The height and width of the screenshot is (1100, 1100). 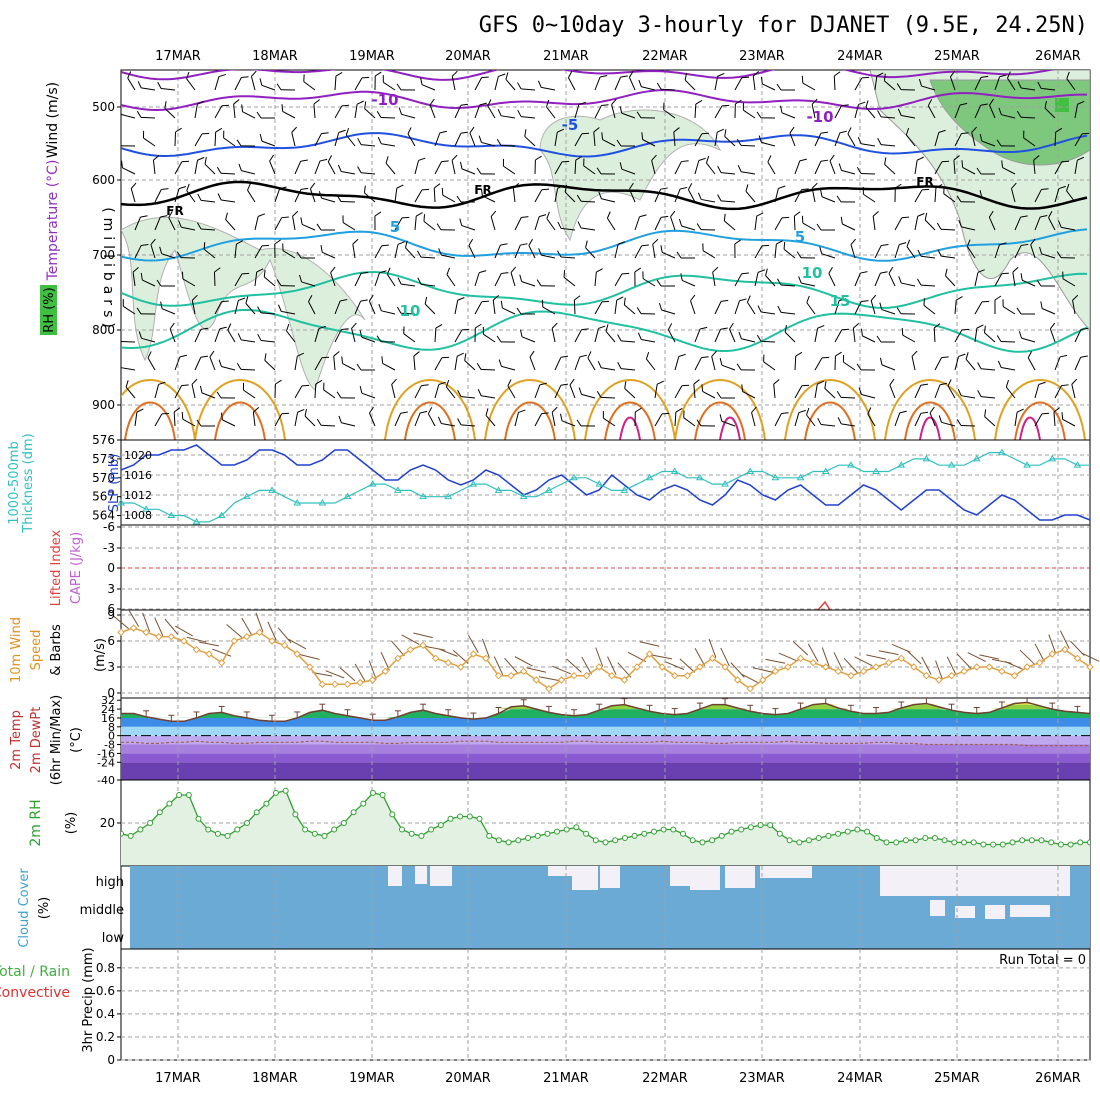 What do you see at coordinates (605, 771) in the screenshot?
I see `temp-band` at bounding box center [605, 771].